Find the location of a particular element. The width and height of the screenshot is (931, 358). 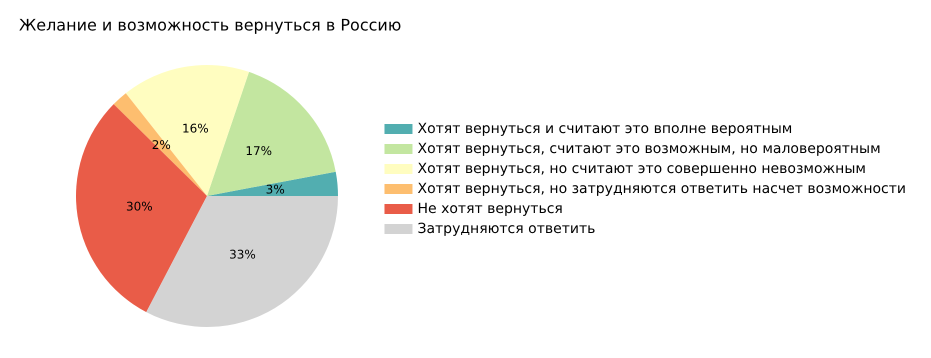

data-label: 30% is located at coordinates (139, 207).